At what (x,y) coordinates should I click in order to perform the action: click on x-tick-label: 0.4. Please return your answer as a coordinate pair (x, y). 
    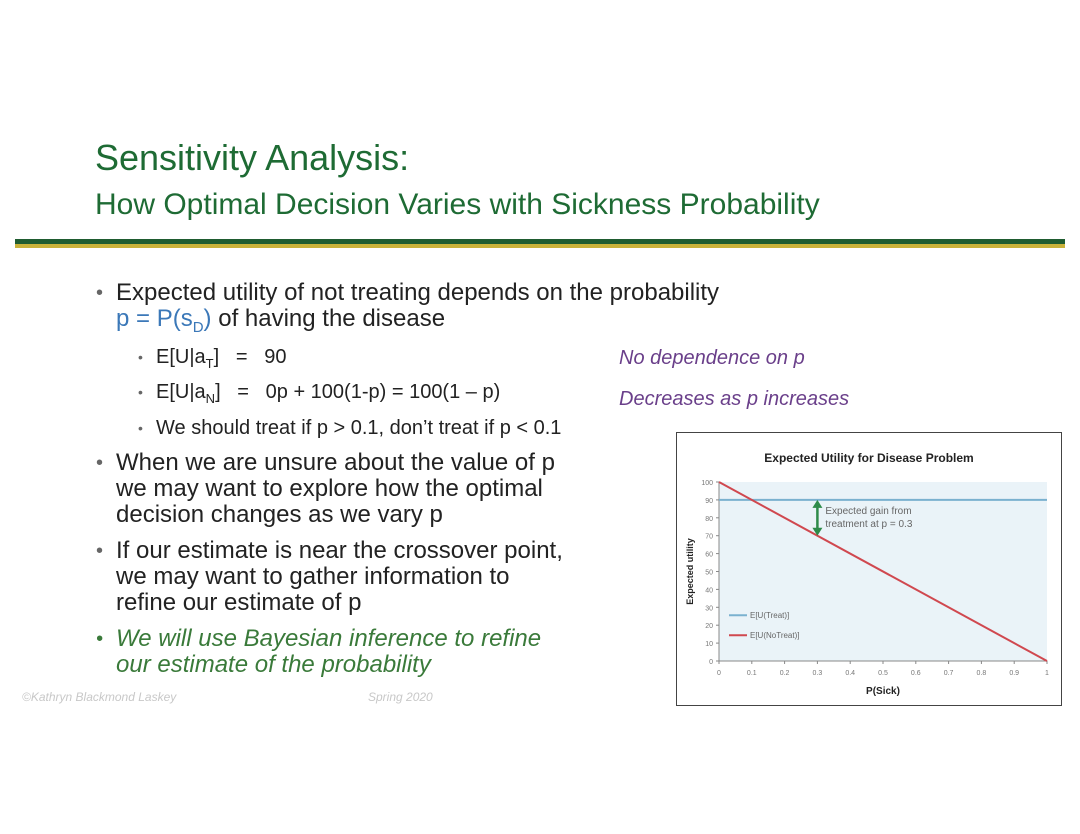
    Looking at the image, I should click on (850, 673).